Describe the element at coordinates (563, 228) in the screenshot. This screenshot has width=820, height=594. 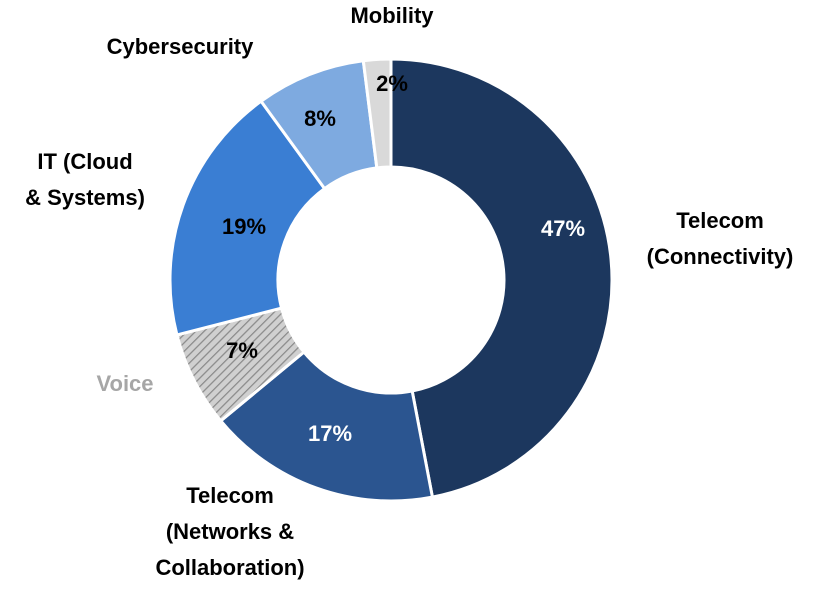
I see `value-label: 47%` at that location.